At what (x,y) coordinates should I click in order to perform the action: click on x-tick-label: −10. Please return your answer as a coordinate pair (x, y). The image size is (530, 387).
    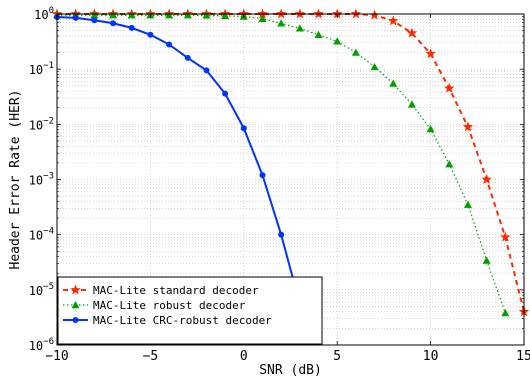
    Looking at the image, I should click on (56, 356).